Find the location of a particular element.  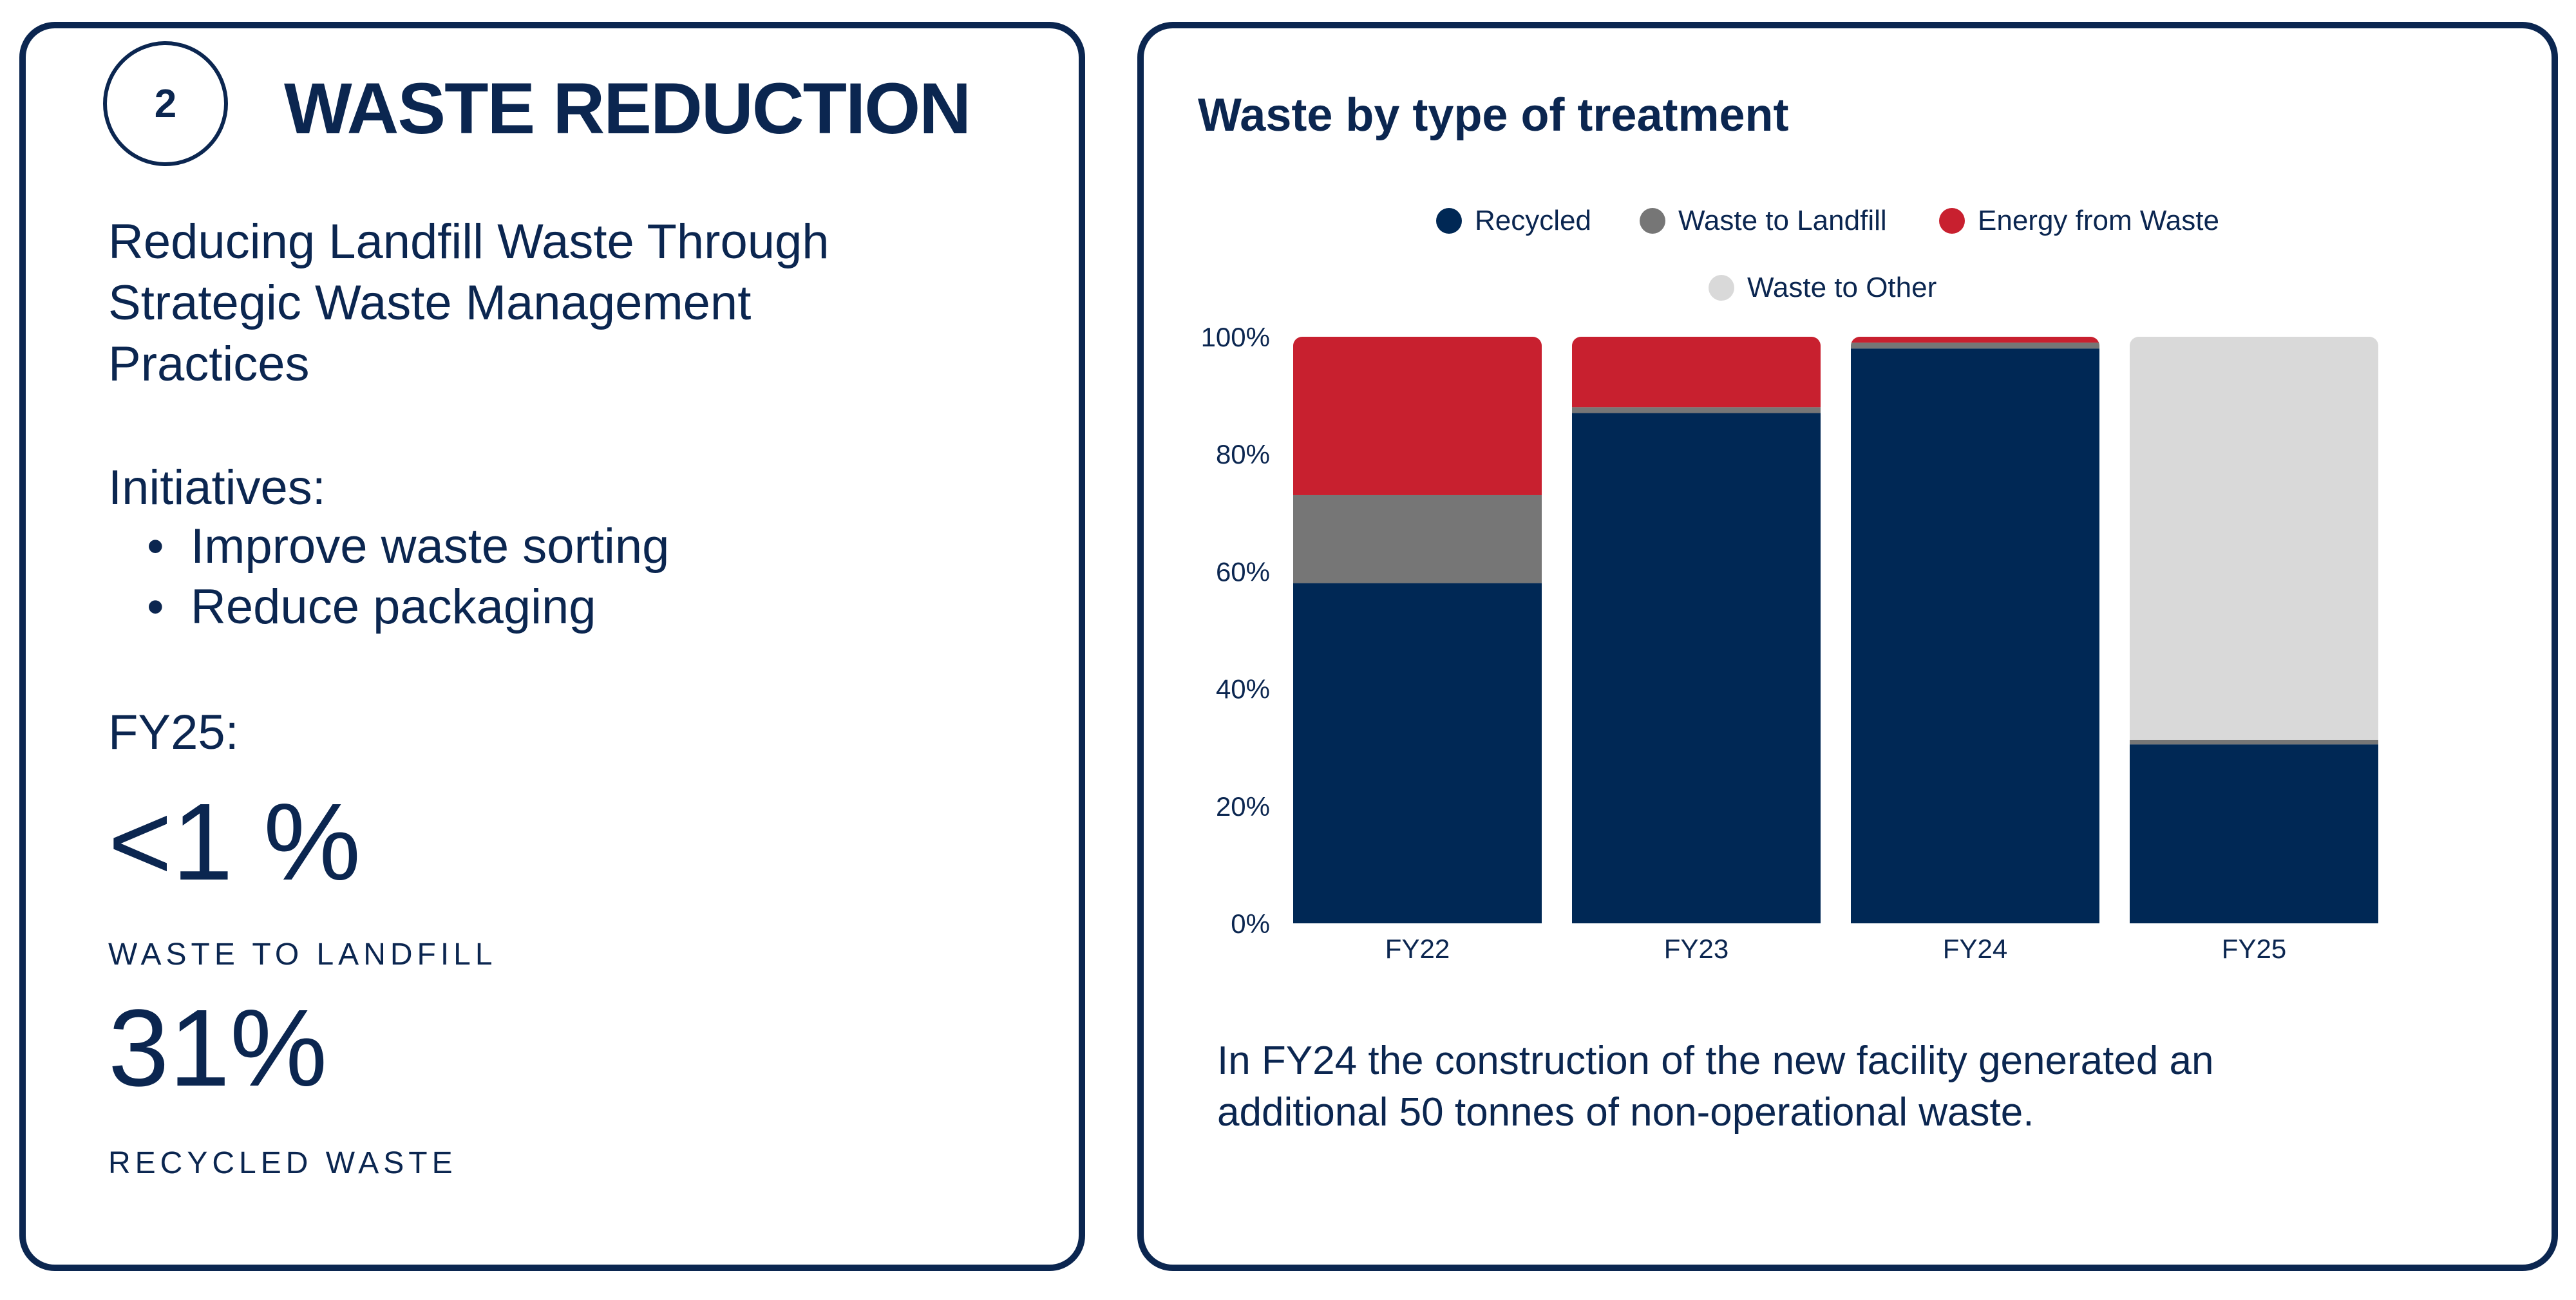

stat-recycled-value: 31% is located at coordinates (218, 1048).